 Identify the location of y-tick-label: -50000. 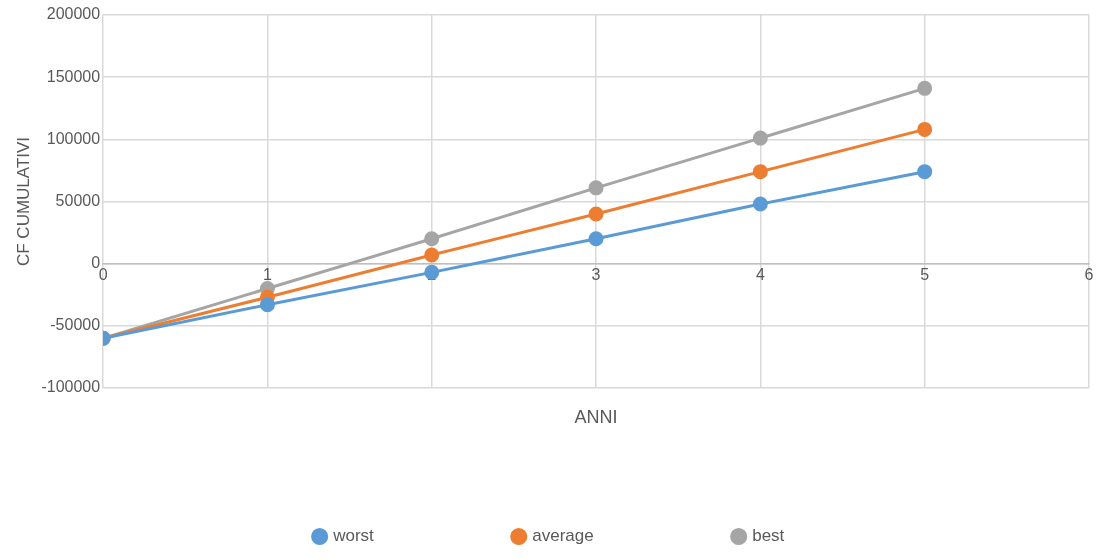
(75, 325).